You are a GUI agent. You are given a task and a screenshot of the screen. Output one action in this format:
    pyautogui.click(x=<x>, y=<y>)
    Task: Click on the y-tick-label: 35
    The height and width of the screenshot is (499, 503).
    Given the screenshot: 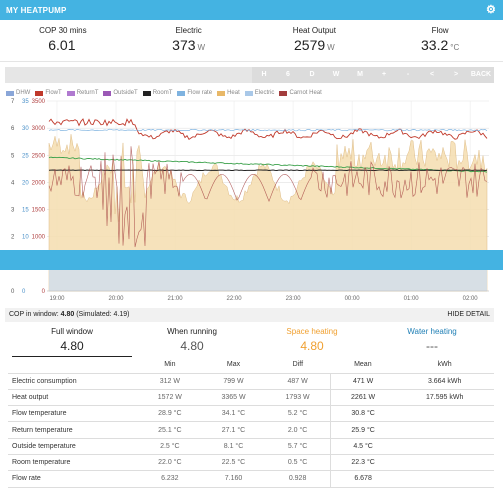 What is the action you would take?
    pyautogui.click(x=25, y=102)
    